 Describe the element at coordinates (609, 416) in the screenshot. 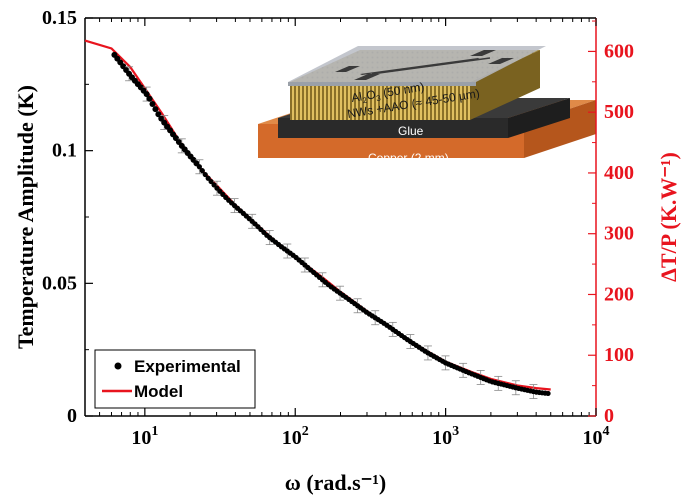

I see `y2-tick-label-0: 0` at that location.